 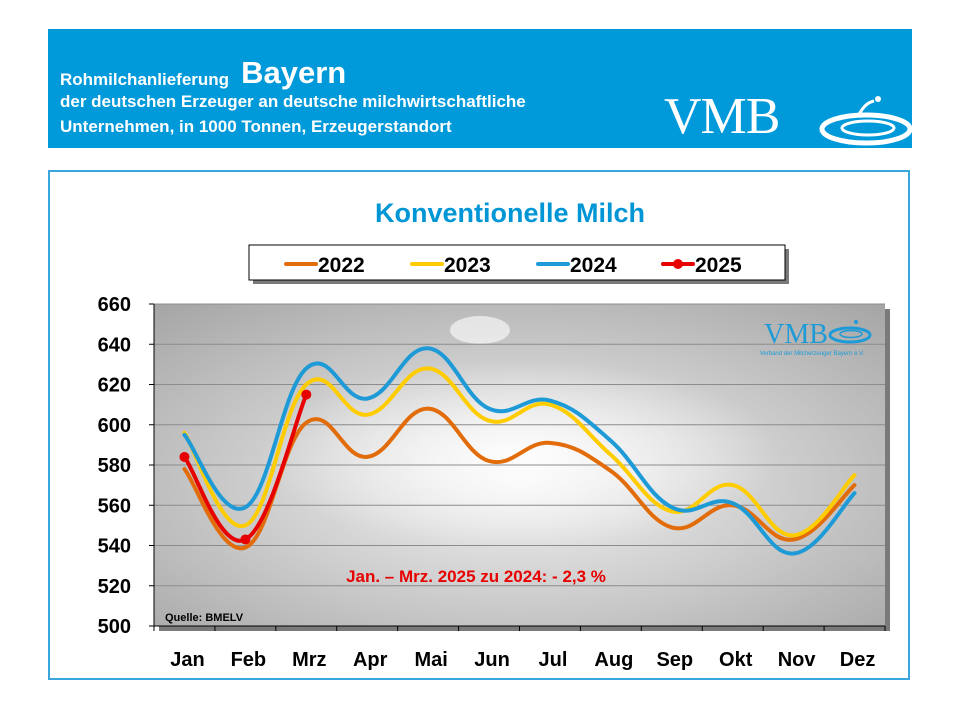 What do you see at coordinates (309, 660) in the screenshot?
I see `x-tick-label-mrz: Mrz` at bounding box center [309, 660].